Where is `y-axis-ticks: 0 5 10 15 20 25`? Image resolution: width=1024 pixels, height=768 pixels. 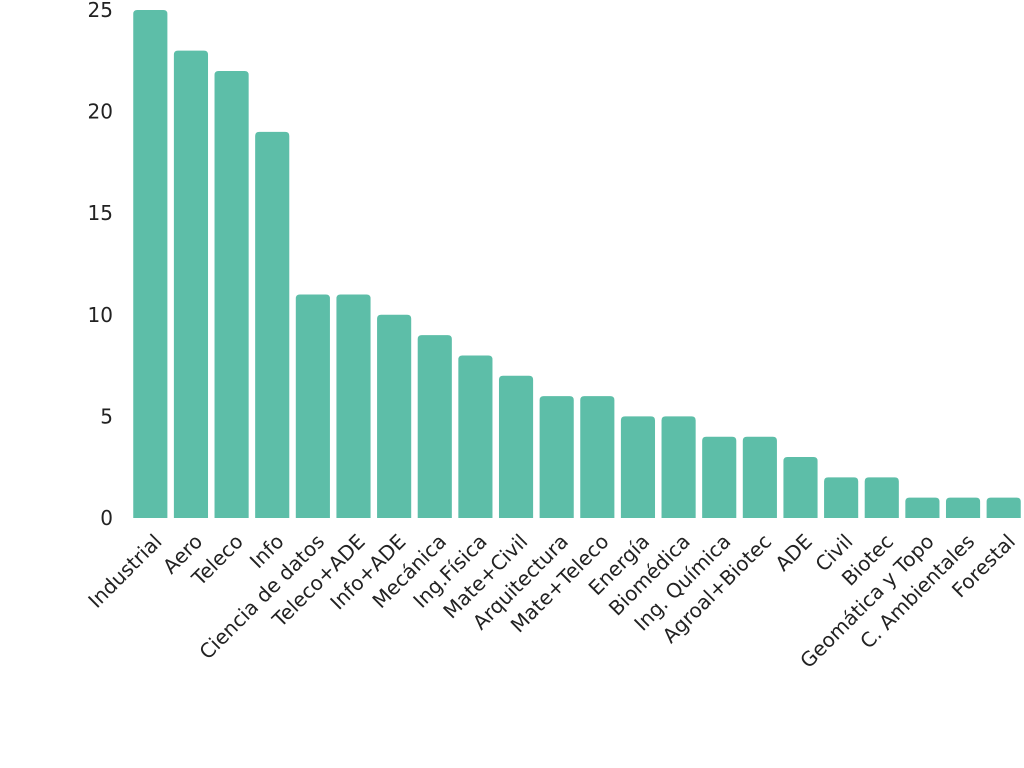
y-axis-ticks: 0 5 10 15 20 25 is located at coordinates (100, 265).